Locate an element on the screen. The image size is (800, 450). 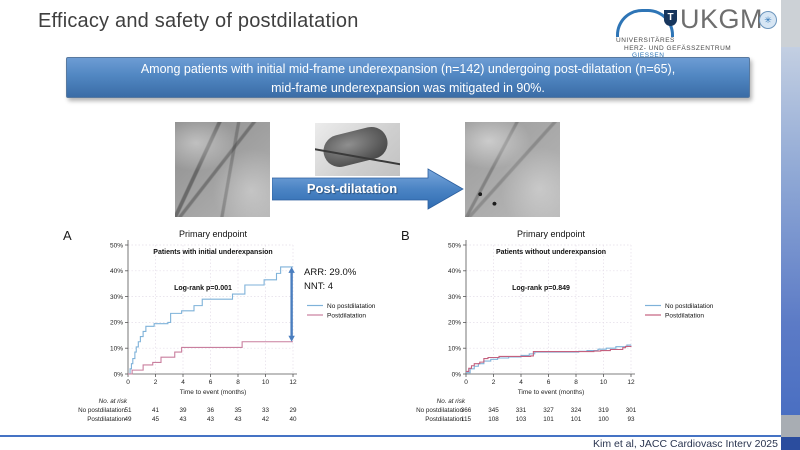
risk-value: 33 is located at coordinates (266, 410).